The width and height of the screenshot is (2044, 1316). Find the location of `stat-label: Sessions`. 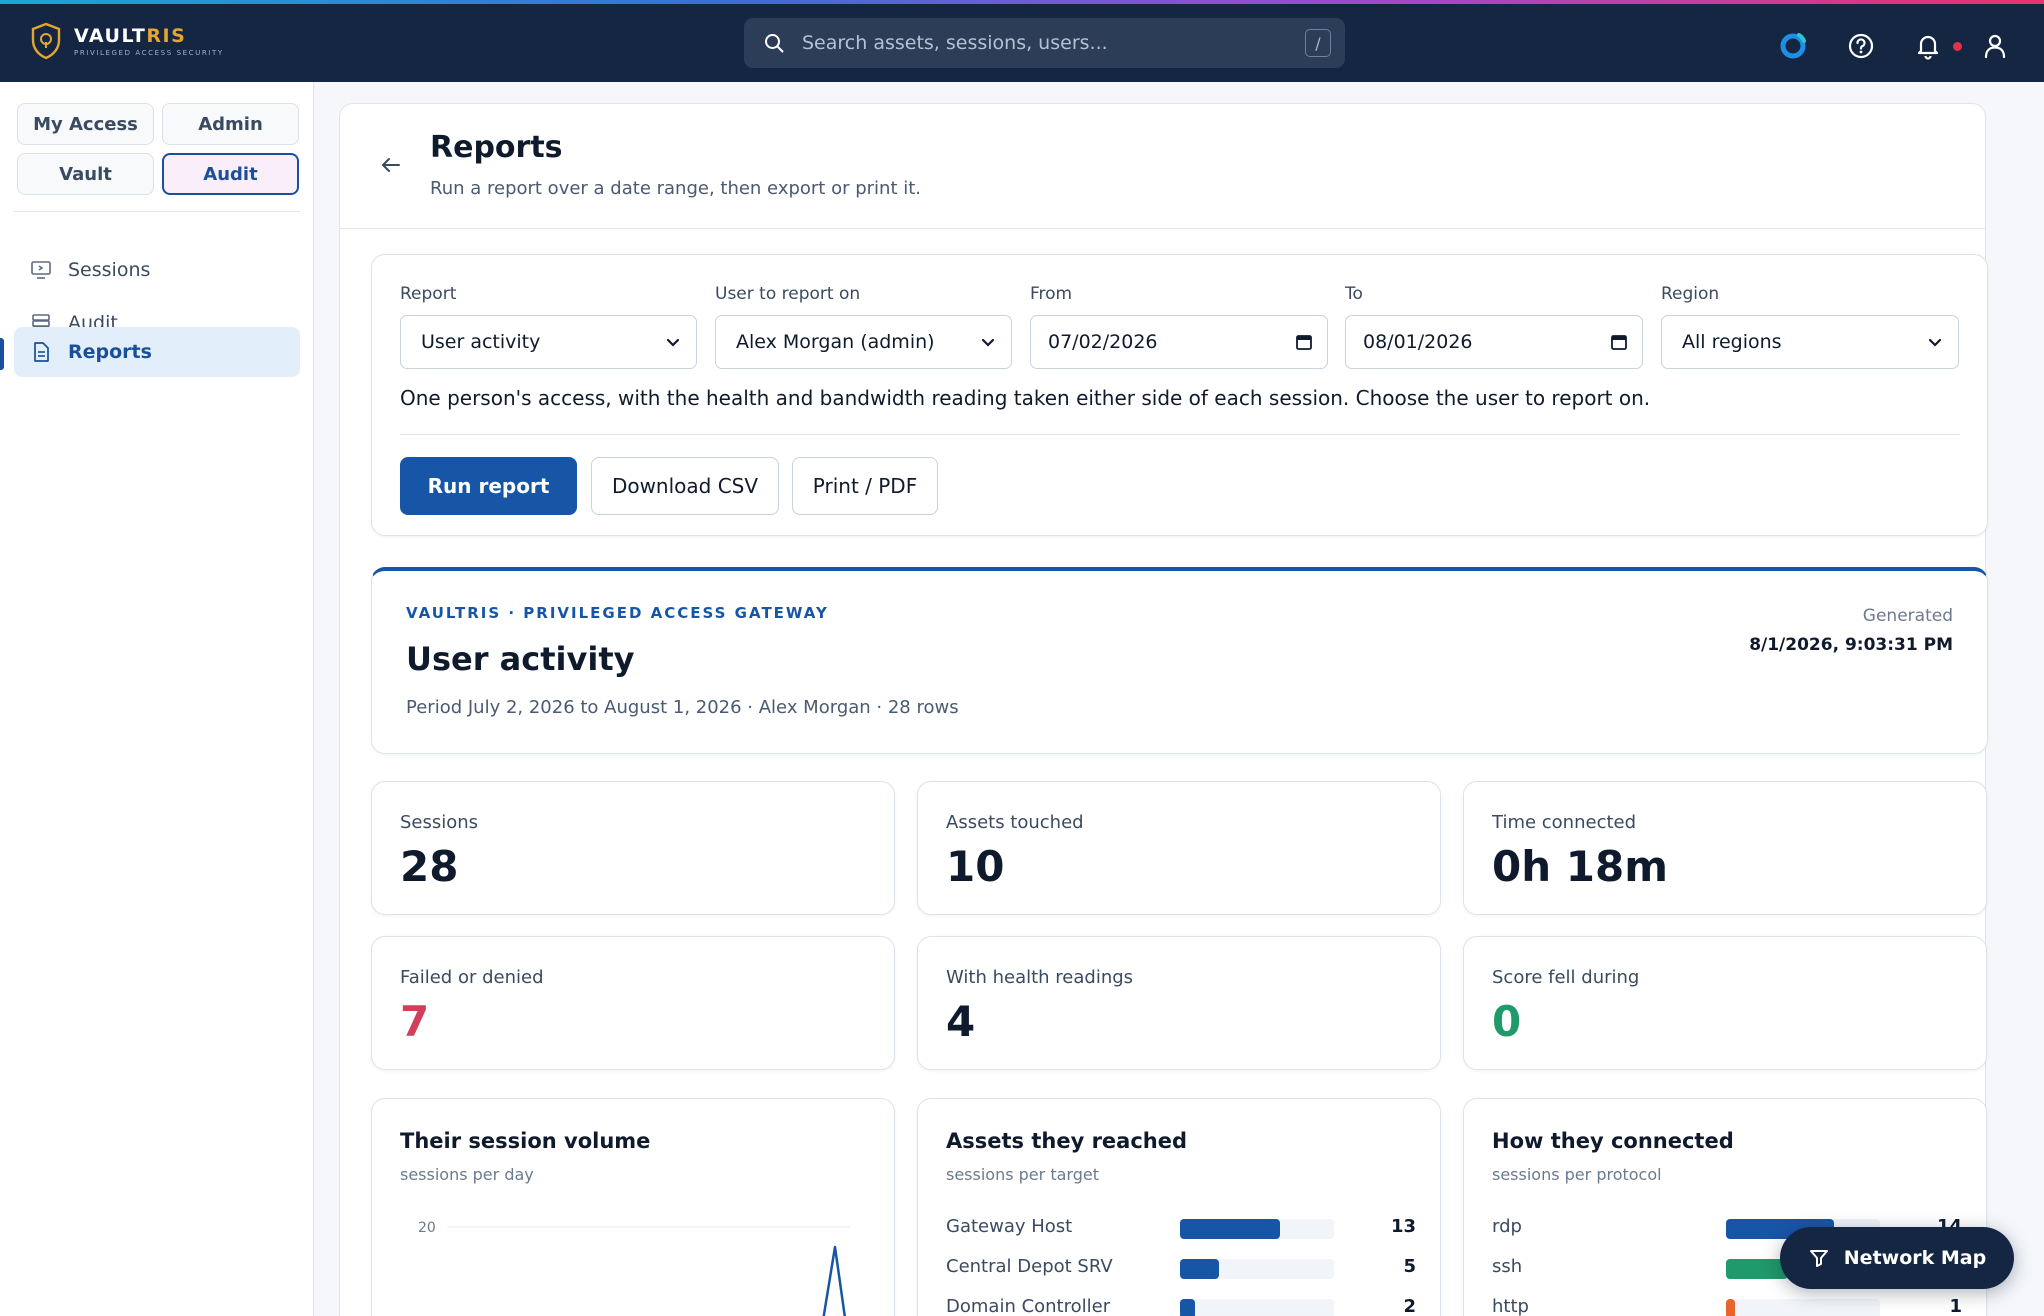

stat-label: Sessions is located at coordinates (439, 822).